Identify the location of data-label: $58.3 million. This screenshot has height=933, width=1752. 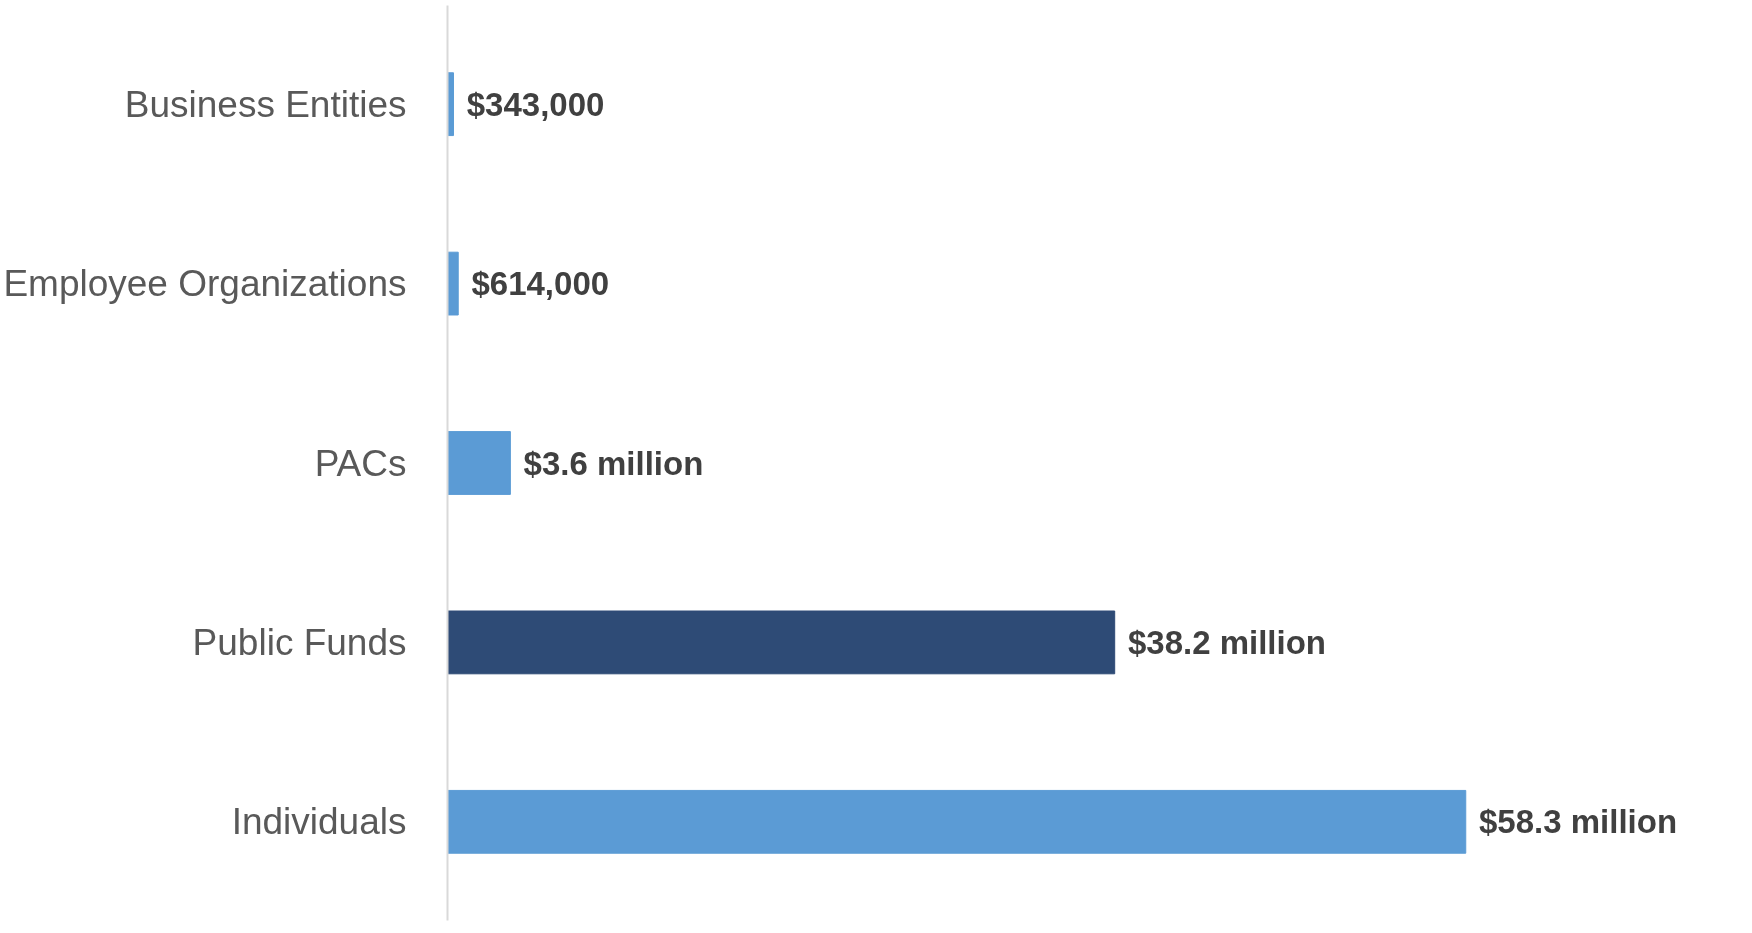
(1578, 822).